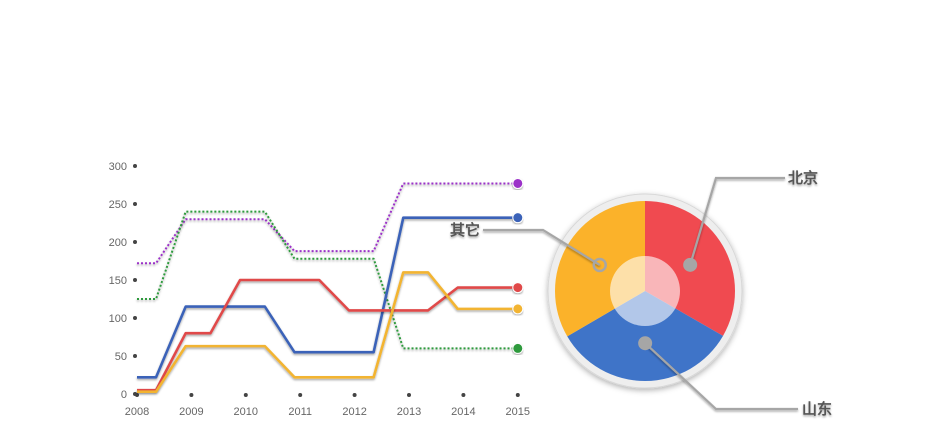  I want to click on x-tick-label: 2011, so click(300, 412).